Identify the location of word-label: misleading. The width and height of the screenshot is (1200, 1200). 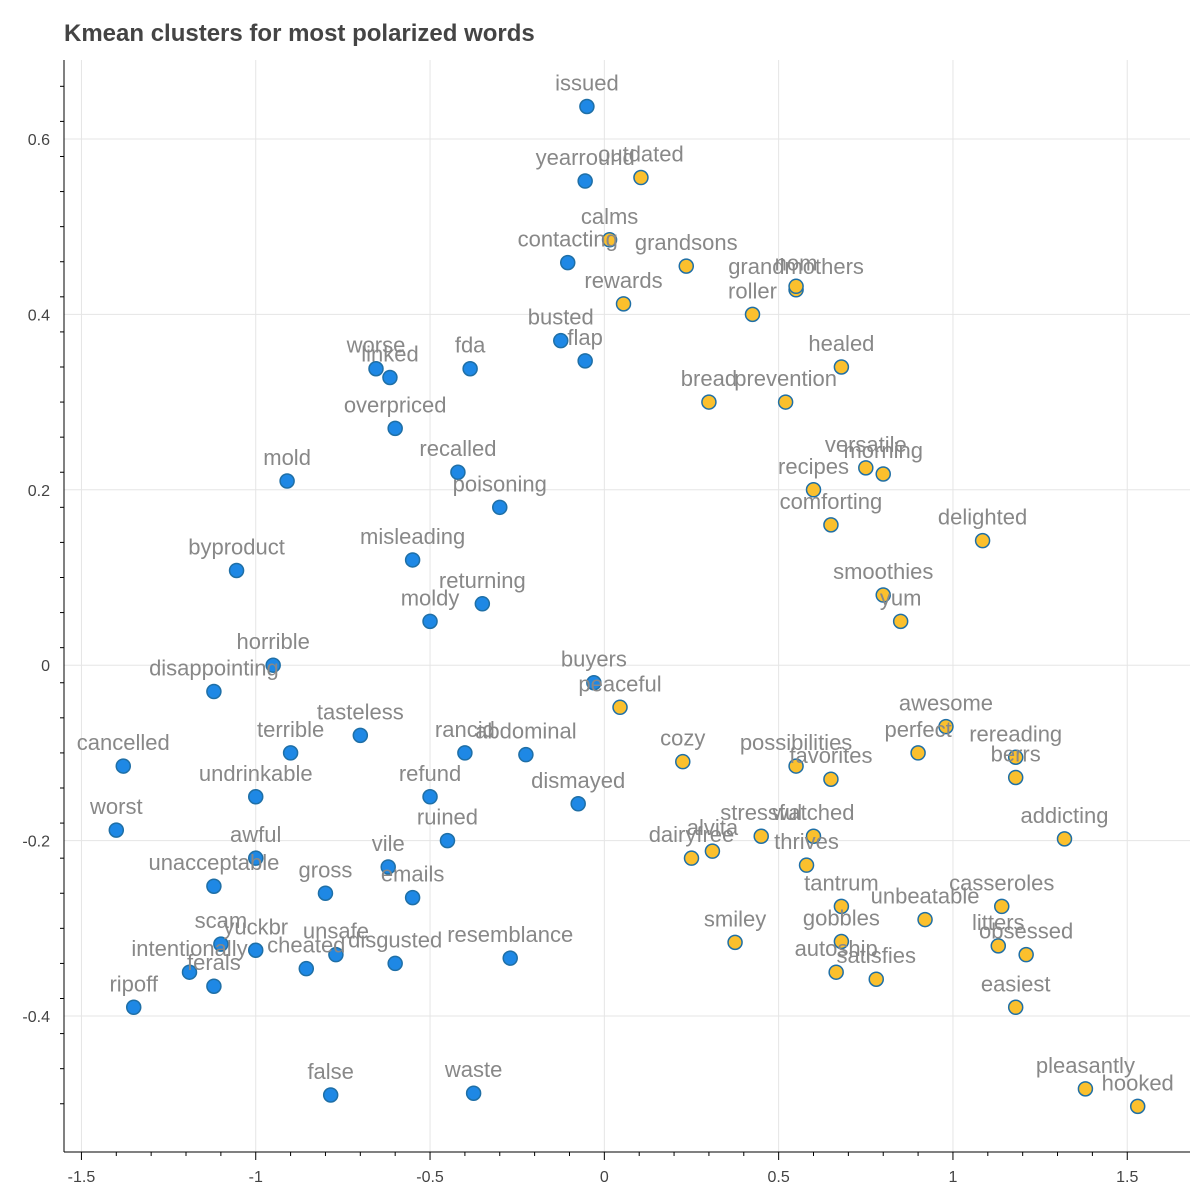
(412, 536).